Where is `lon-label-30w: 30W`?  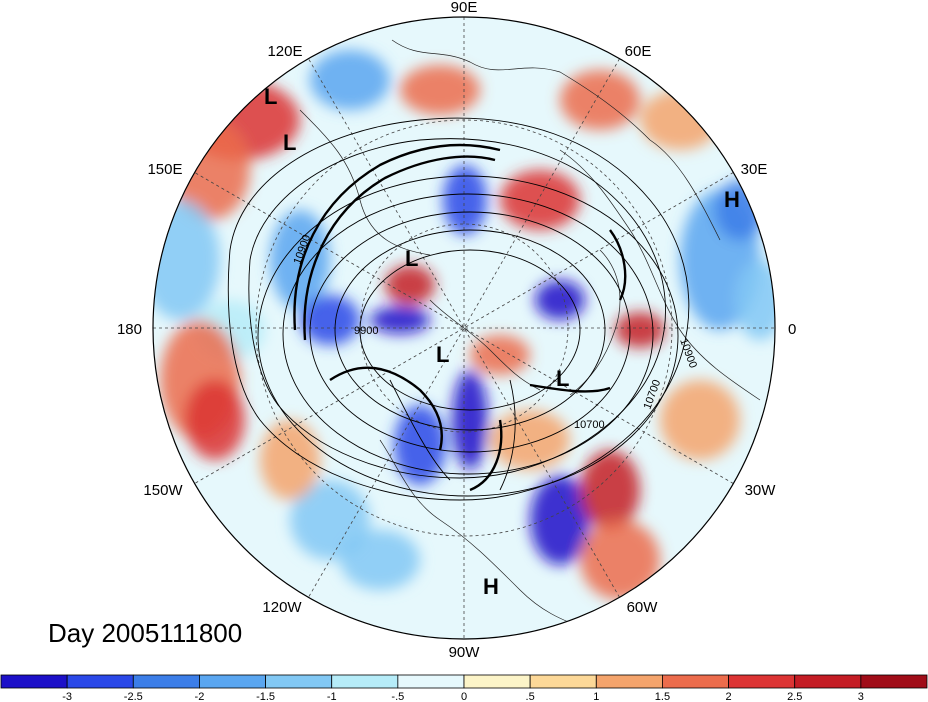 lon-label-30w: 30W is located at coordinates (761, 490).